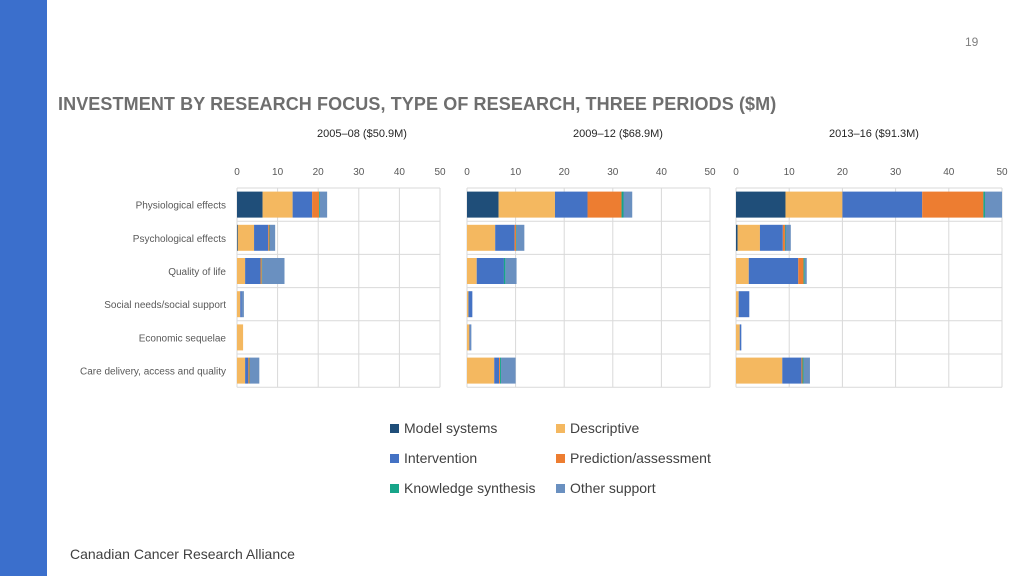 The height and width of the screenshot is (576, 1024). What do you see at coordinates (23, 288) in the screenshot?
I see `left-accent-bar` at bounding box center [23, 288].